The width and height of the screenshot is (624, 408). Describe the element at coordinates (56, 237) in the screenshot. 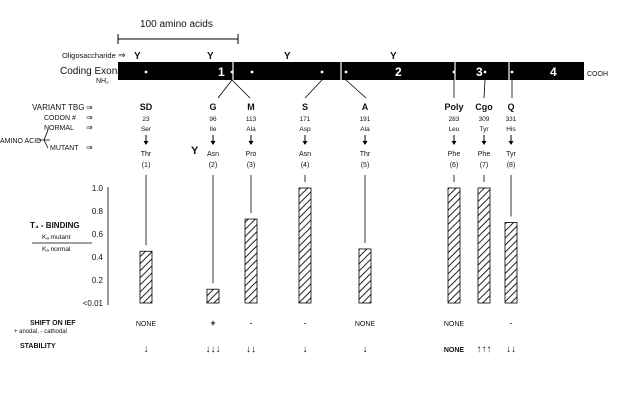

I see `ka-mutant-label: Kₐ mutant` at that location.